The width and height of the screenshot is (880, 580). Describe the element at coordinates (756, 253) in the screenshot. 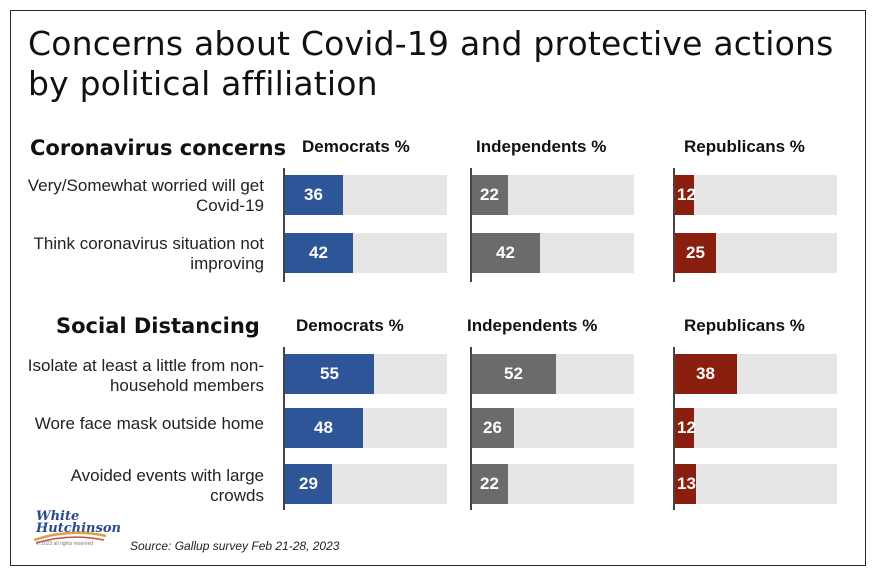

I see `bar-track: 25` at that location.